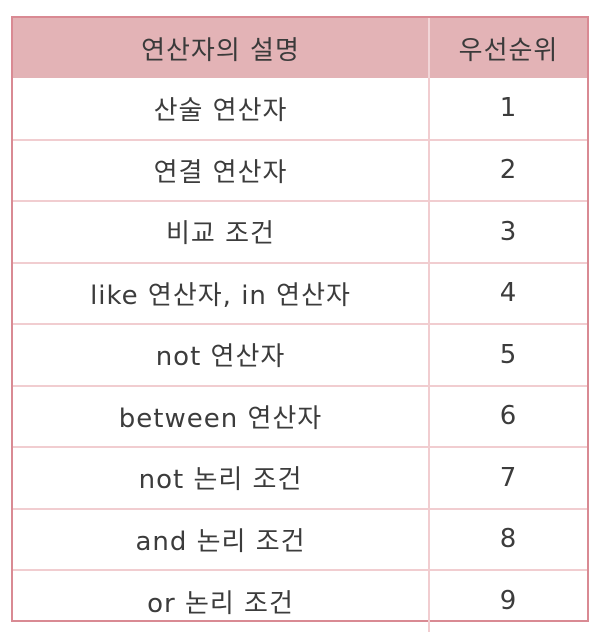 The height and width of the screenshot is (642, 612). What do you see at coordinates (508, 415) in the screenshot?
I see `precedence-cell: 6` at bounding box center [508, 415].